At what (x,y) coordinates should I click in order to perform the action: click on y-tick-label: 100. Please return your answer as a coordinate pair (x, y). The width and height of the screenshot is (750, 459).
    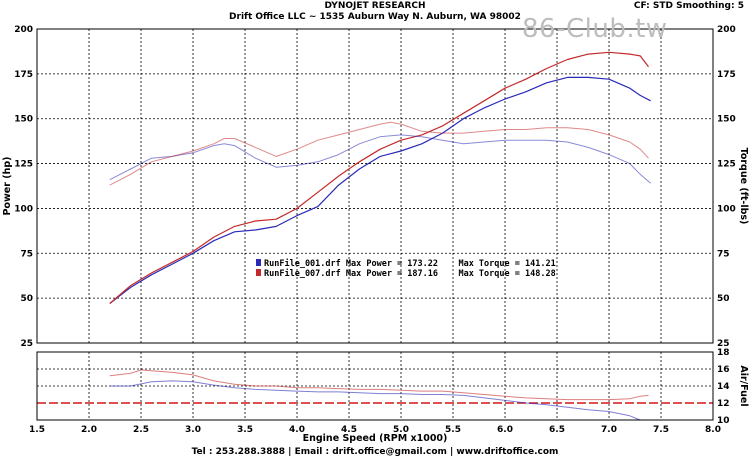
    Looking at the image, I should click on (23, 209).